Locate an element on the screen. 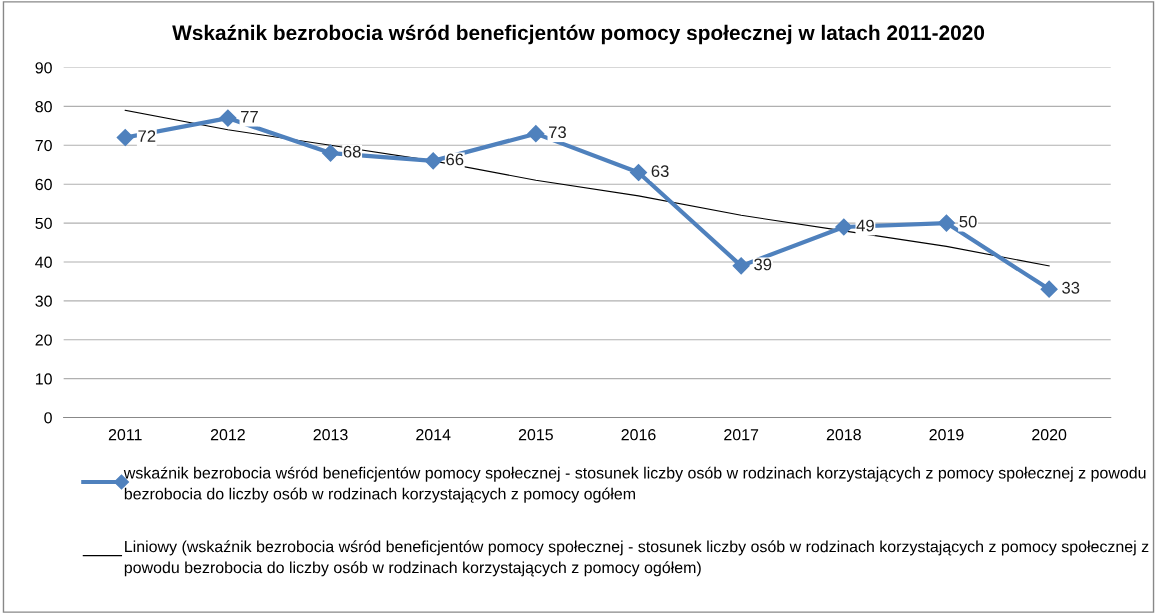 The image size is (1157, 614). data-label: 72 is located at coordinates (147, 136).